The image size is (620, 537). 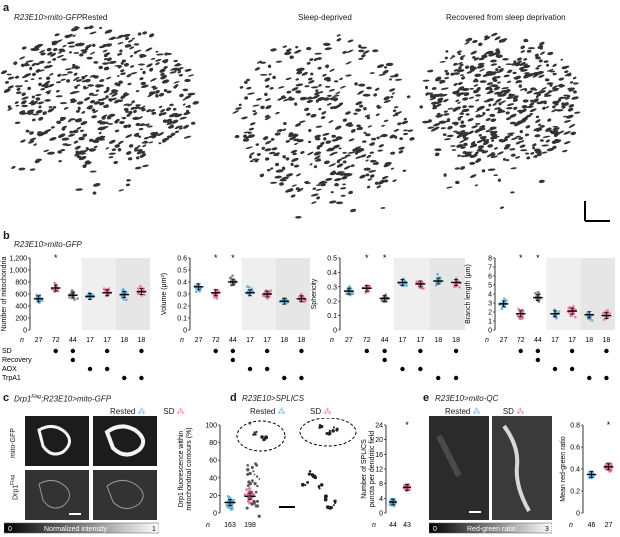 I want to click on y-tick-label: 24, so click(x=379, y=426).